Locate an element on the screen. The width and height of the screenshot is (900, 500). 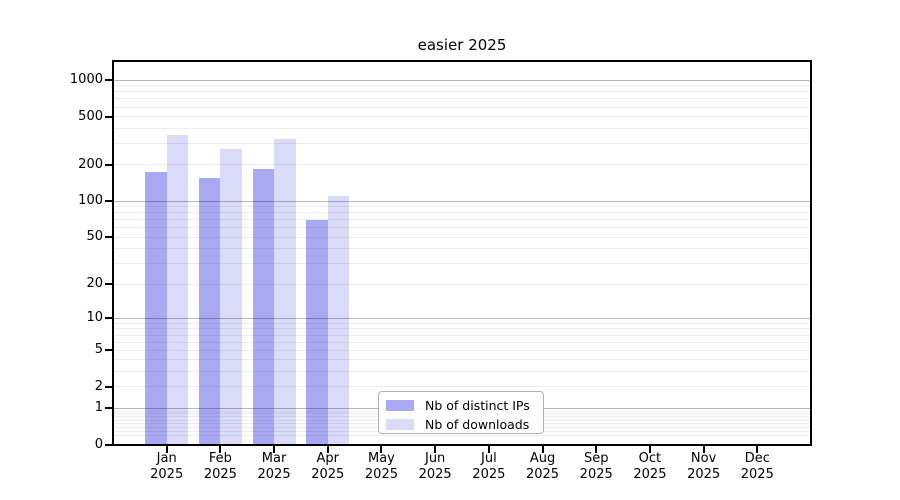
x-axis-tick-label: Sep 2025 is located at coordinates (596, 467).